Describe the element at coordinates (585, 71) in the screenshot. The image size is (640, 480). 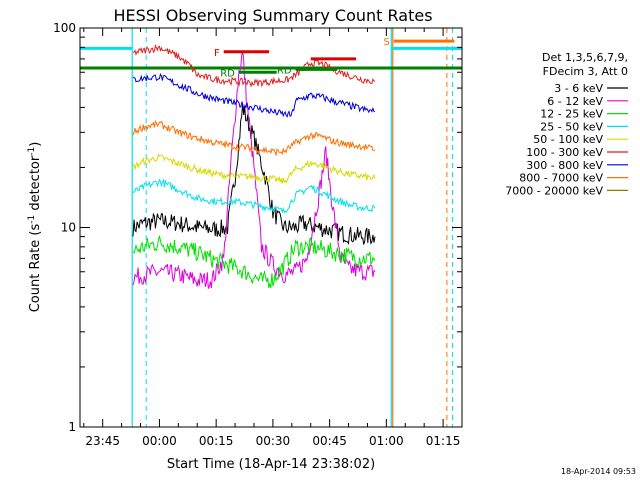
I see `legend-header-line: FDecim 3, Att 0` at that location.